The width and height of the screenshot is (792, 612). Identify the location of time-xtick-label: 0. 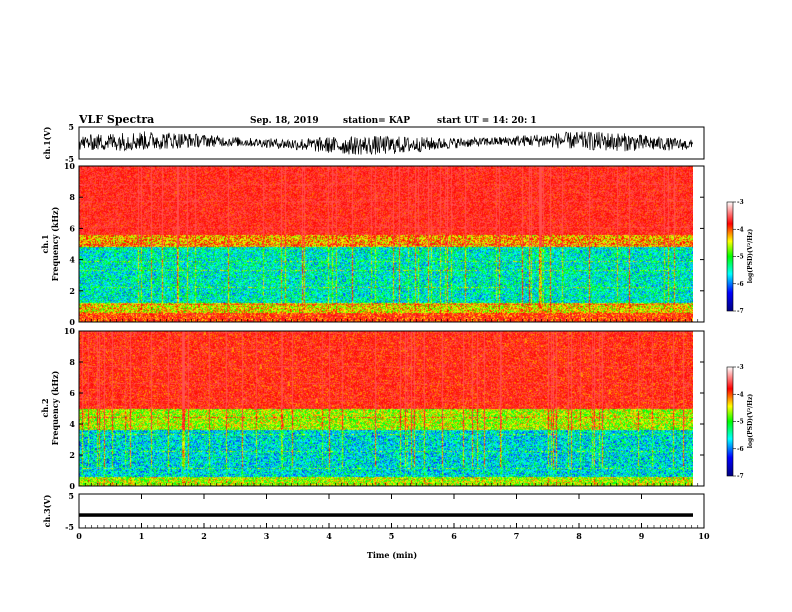
(79, 536).